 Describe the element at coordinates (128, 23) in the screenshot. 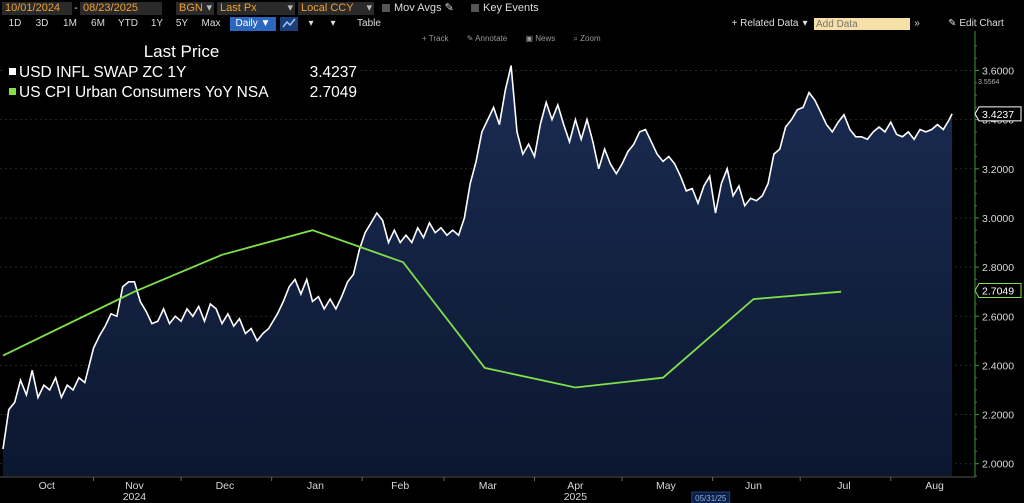

I see `period-ytd: YTD` at that location.